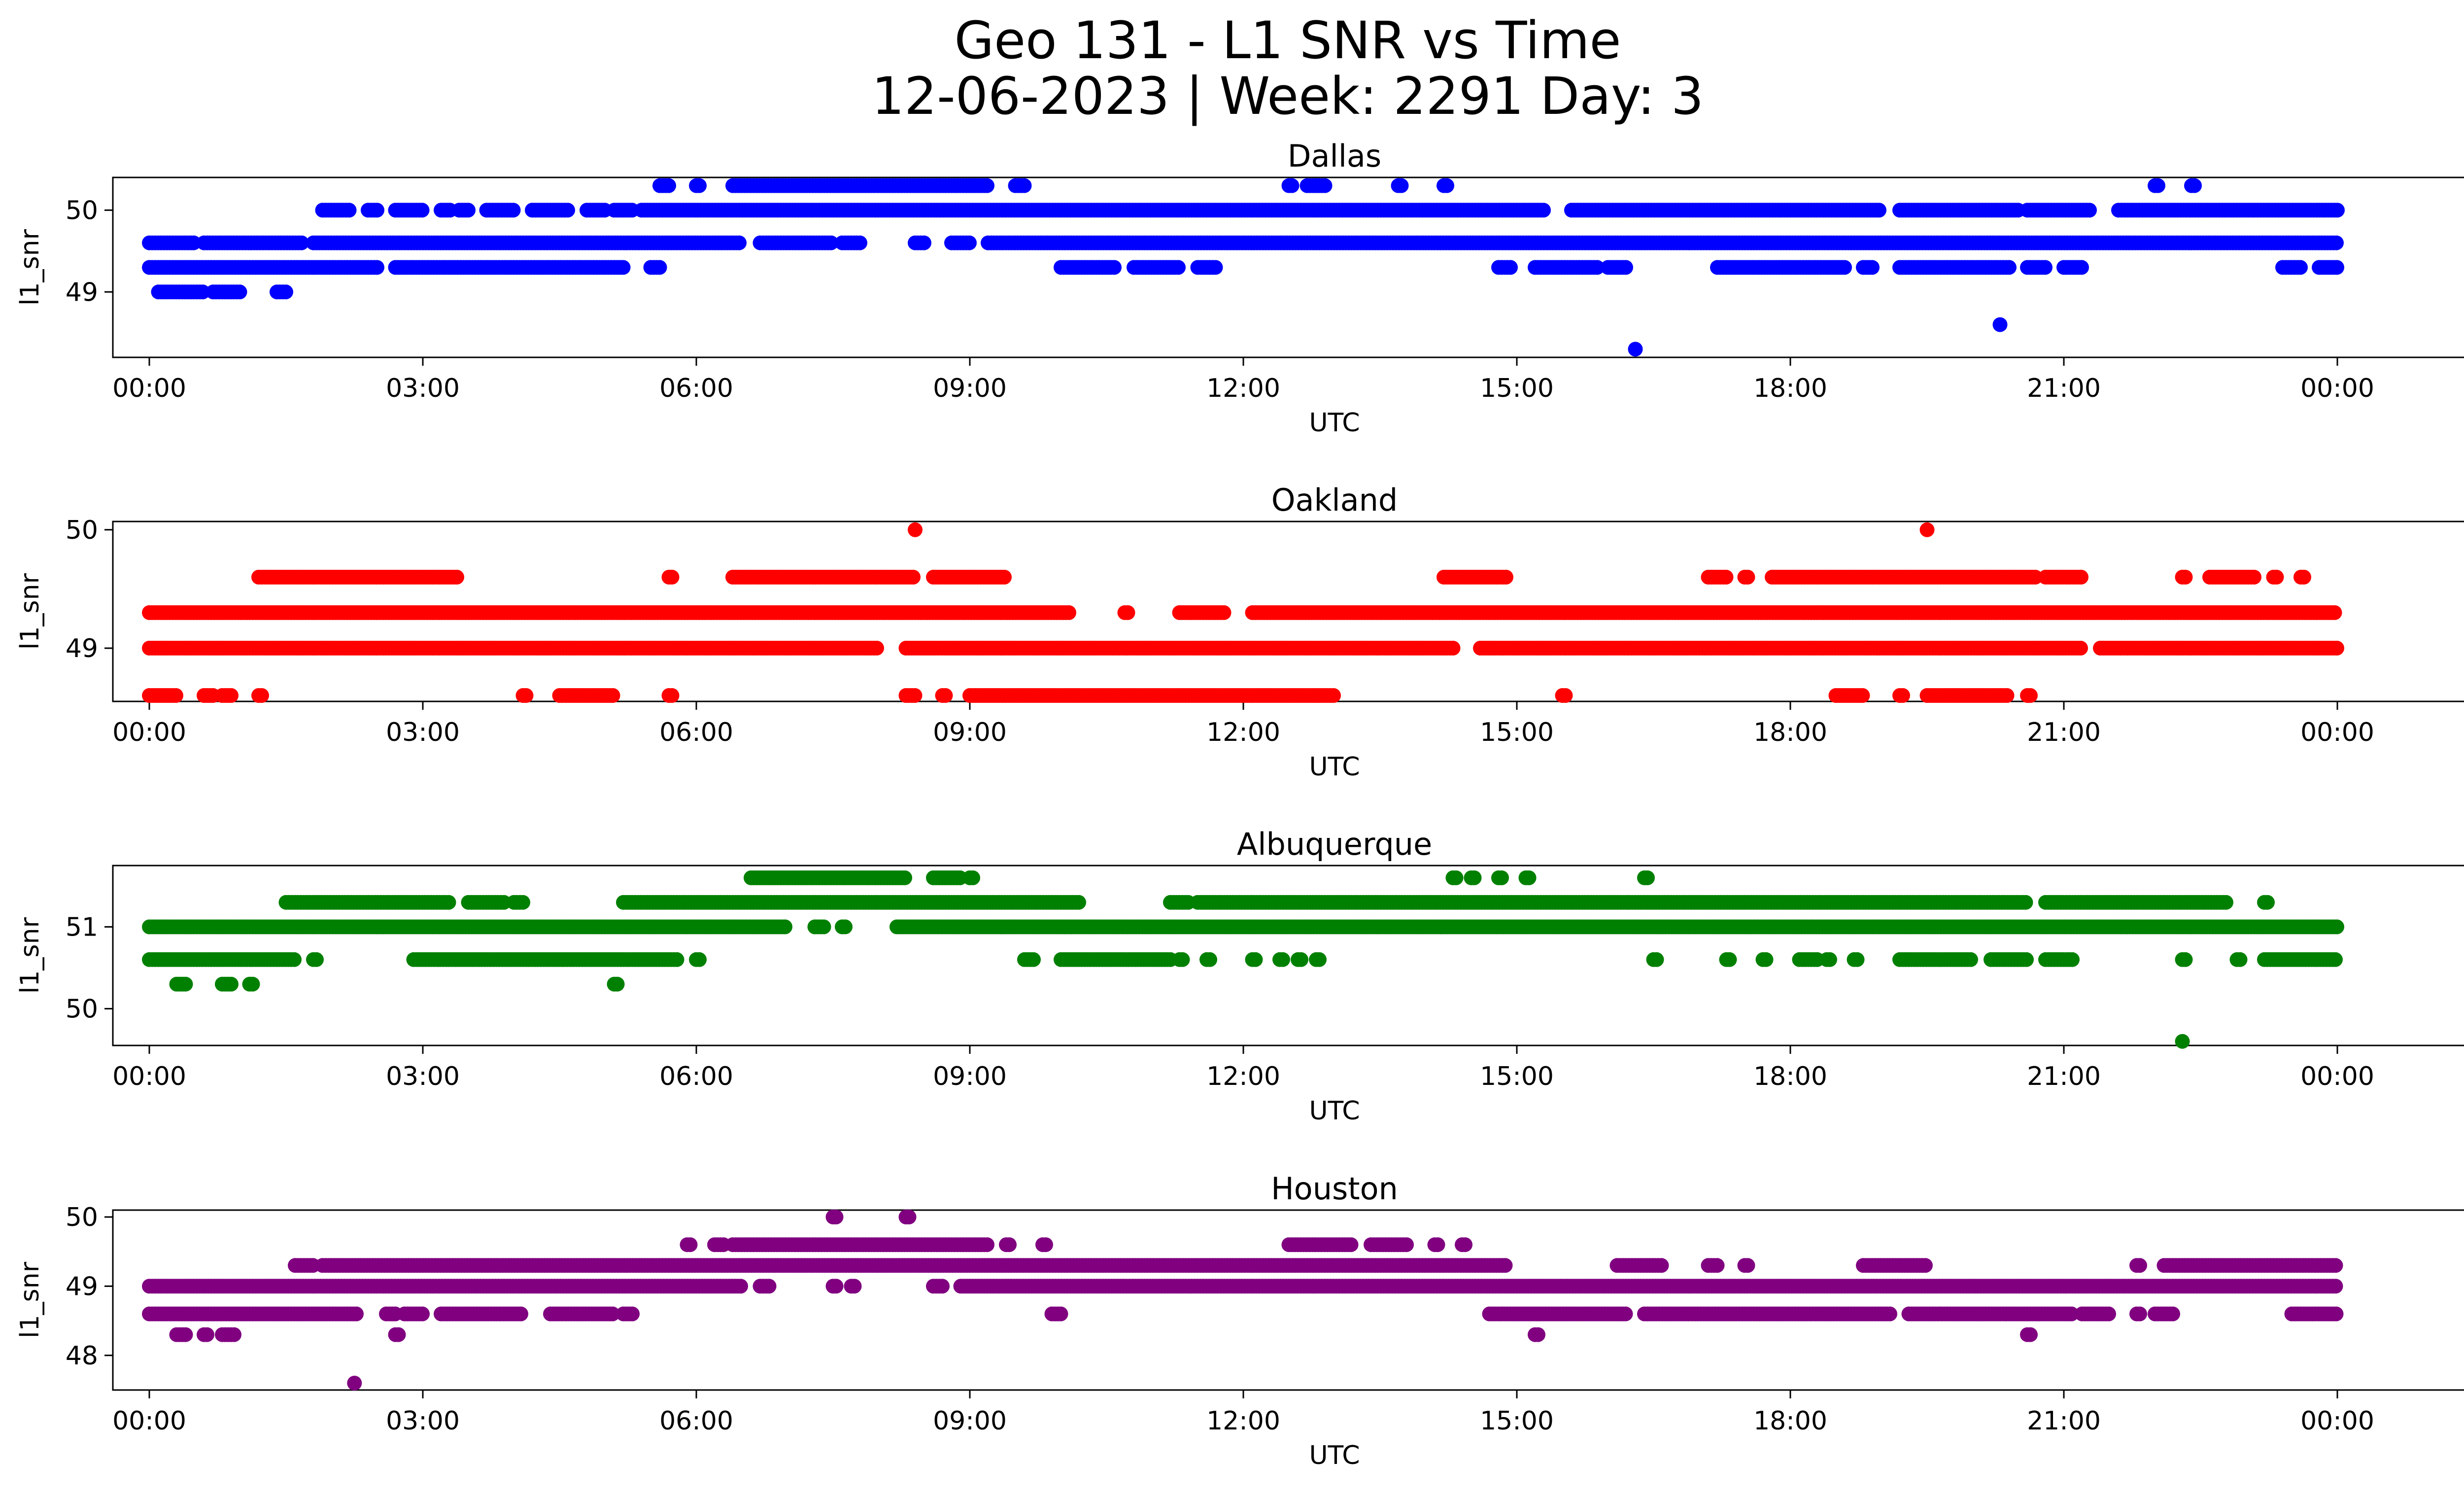 This screenshot has height=1495, width=2464. I want to click on figure-title: Geo 131 - L1 SNR vs Time, so click(1287, 40).